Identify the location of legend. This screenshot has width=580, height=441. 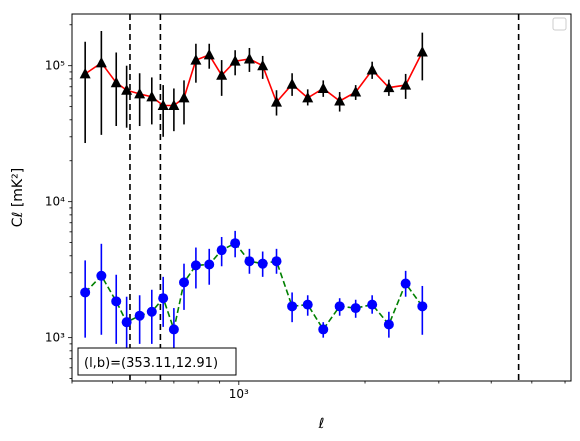
(559, 24).